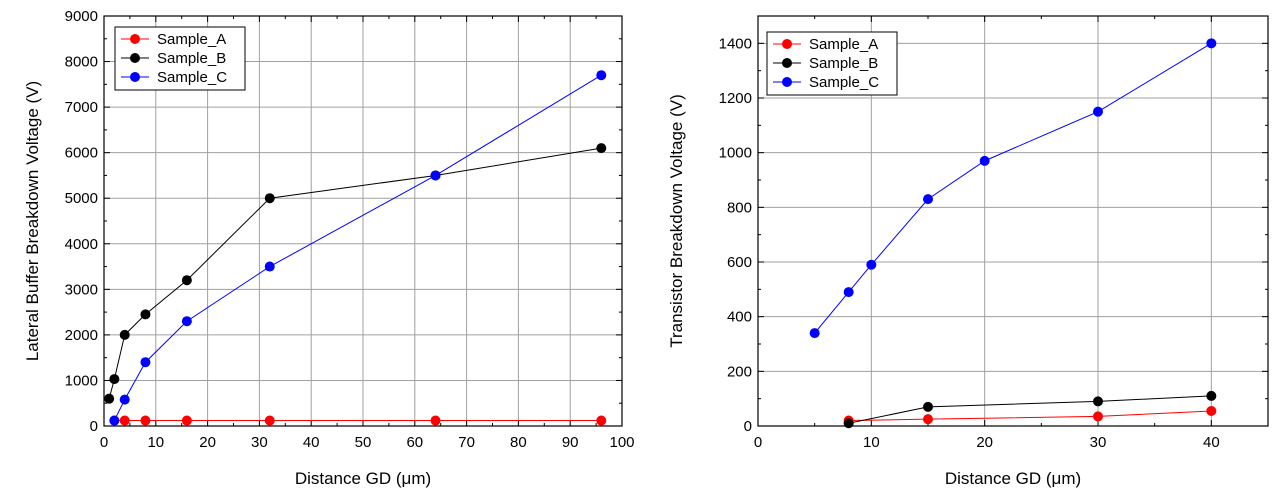  What do you see at coordinates (32, 221) in the screenshot?
I see `y-axis-title: Lateral Buffer Breakdown Voltage (V)` at bounding box center [32, 221].